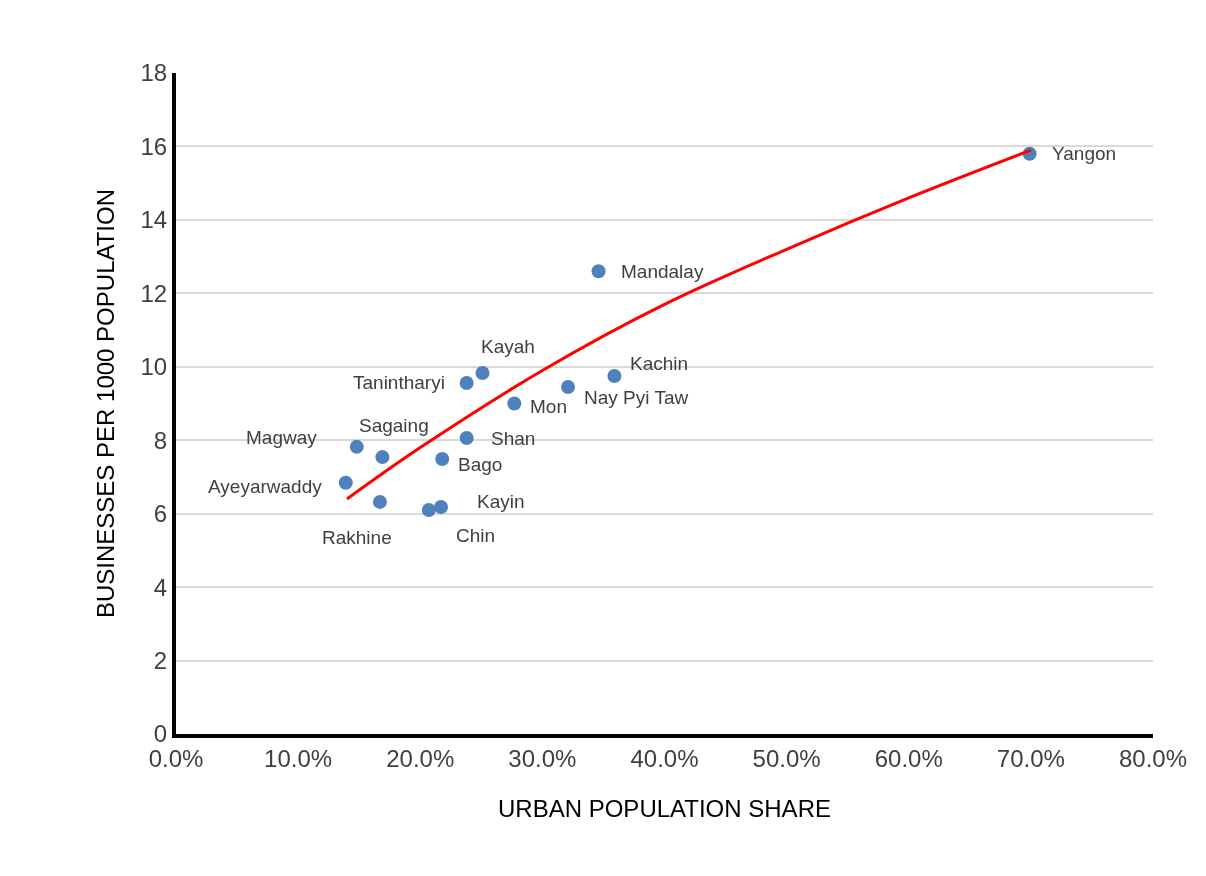 Image resolution: width=1206 pixels, height=876 pixels. I want to click on y-tick-label: 4, so click(160, 587).